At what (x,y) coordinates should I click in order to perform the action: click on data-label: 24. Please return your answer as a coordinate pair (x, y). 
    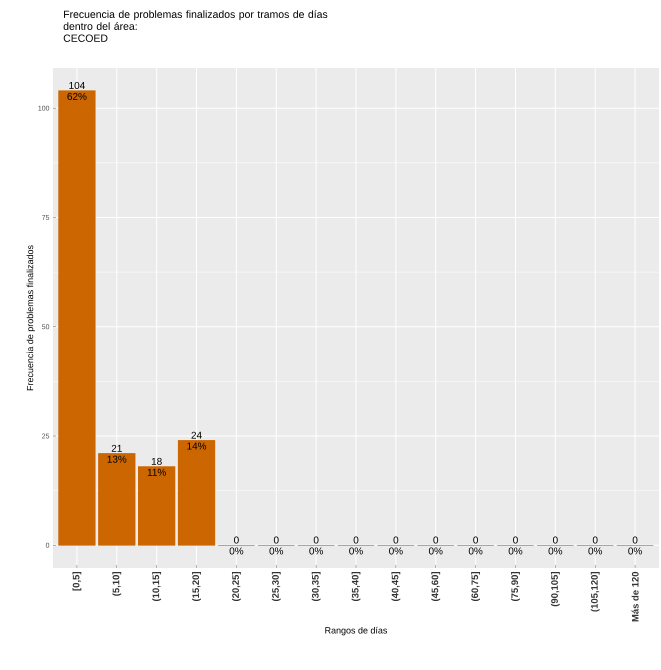
    Looking at the image, I should click on (196, 435).